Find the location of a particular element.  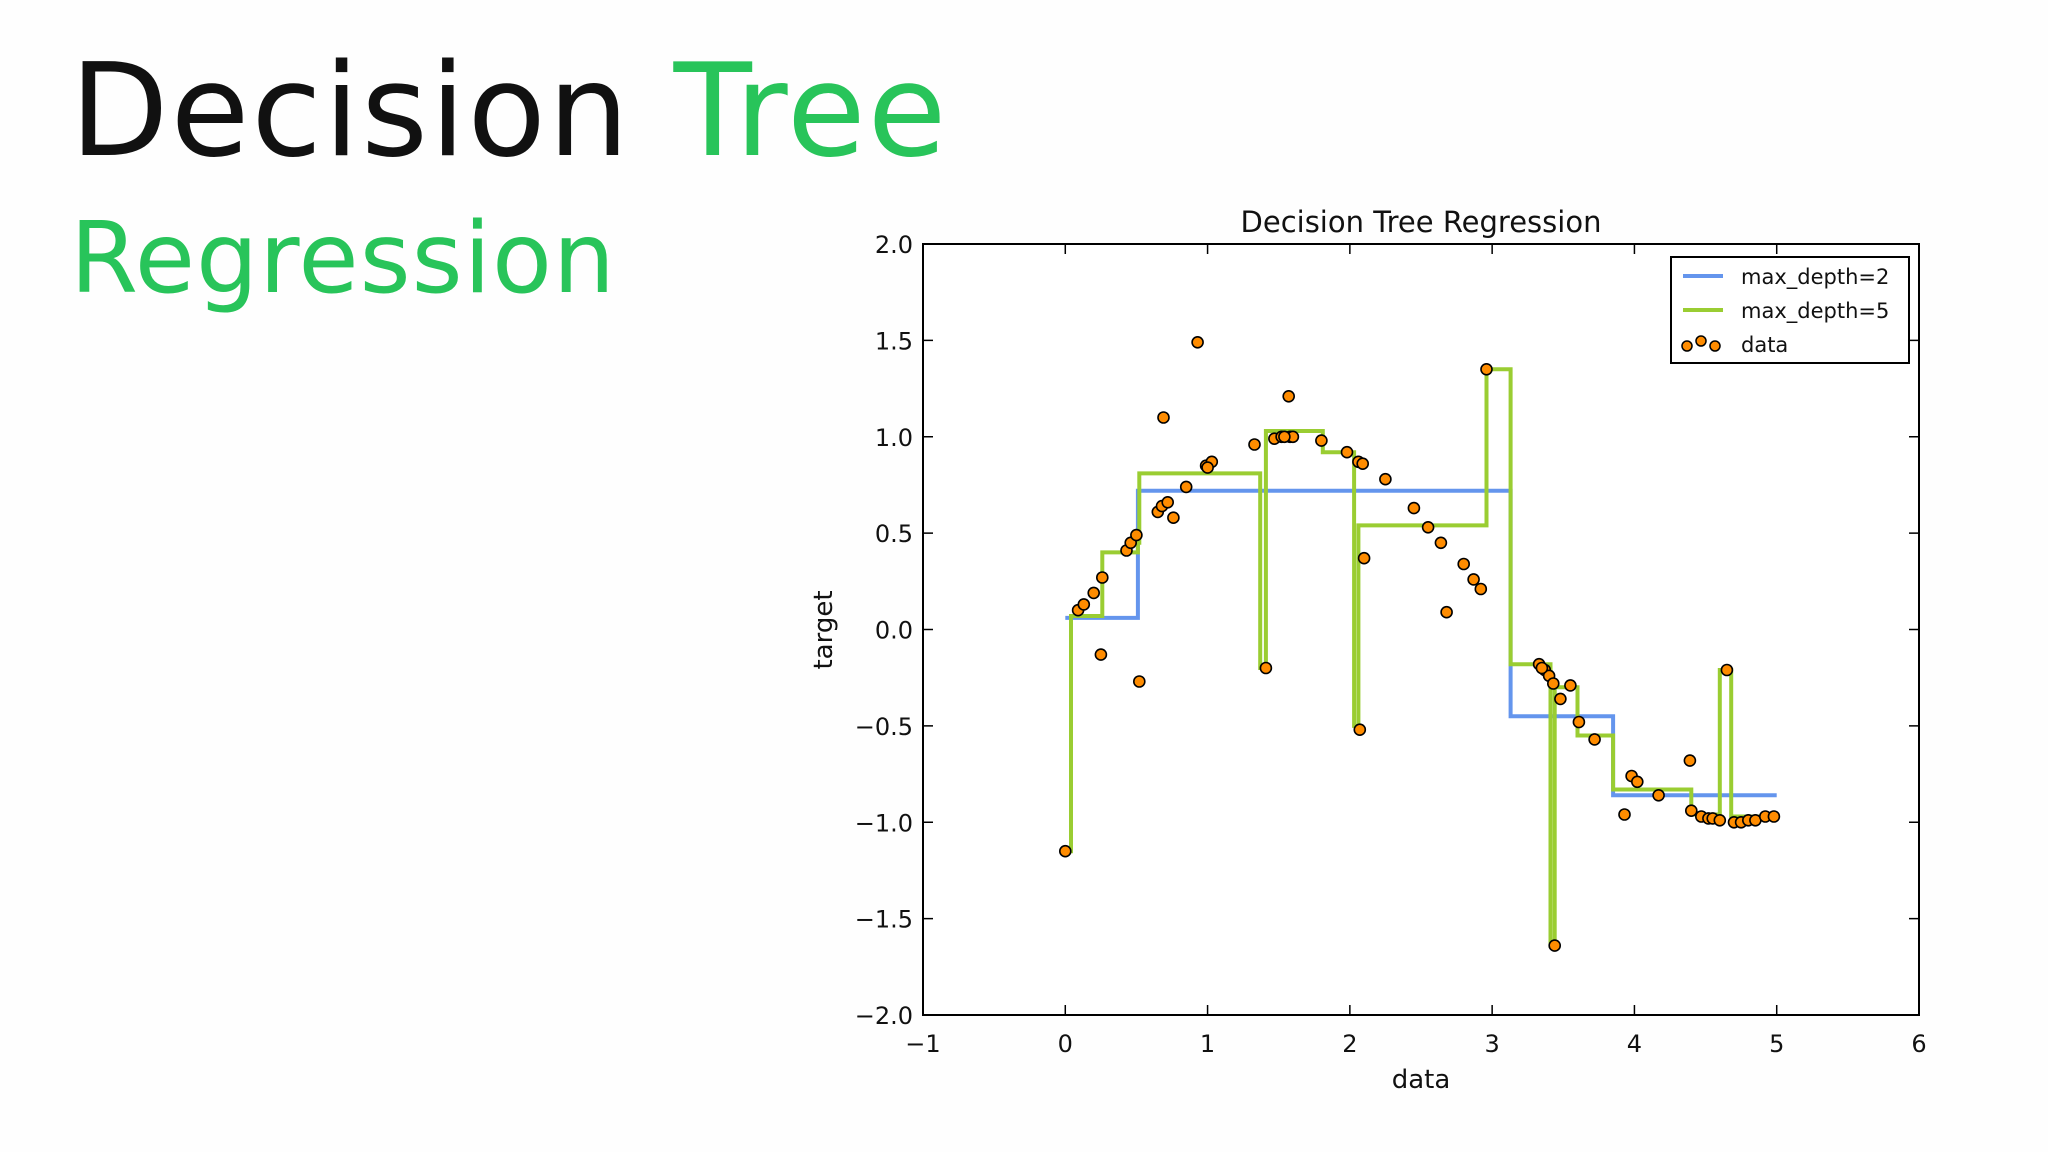

slide-title: Decision Tree is located at coordinates (509, 112).